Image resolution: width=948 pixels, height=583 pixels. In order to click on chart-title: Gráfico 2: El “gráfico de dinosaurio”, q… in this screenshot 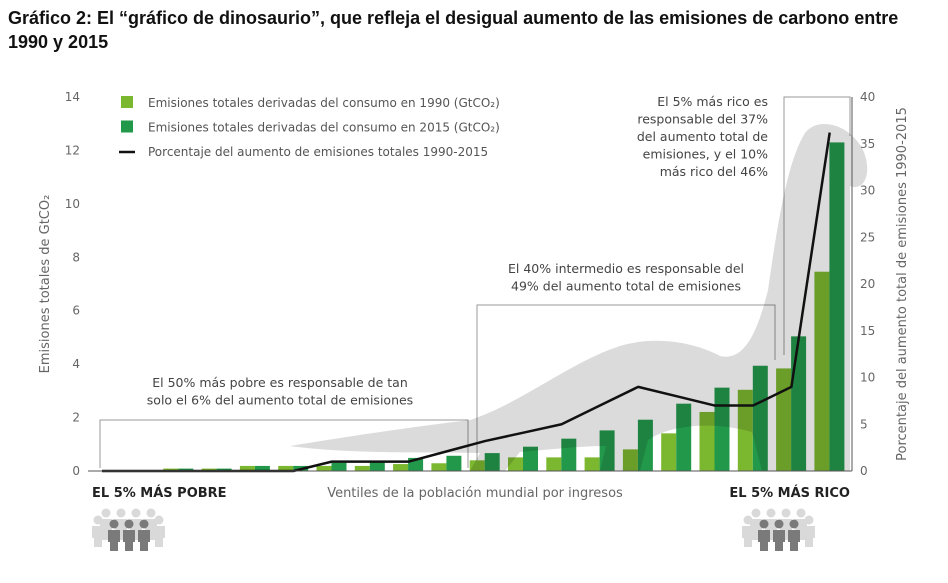, I will do `click(453, 30)`.